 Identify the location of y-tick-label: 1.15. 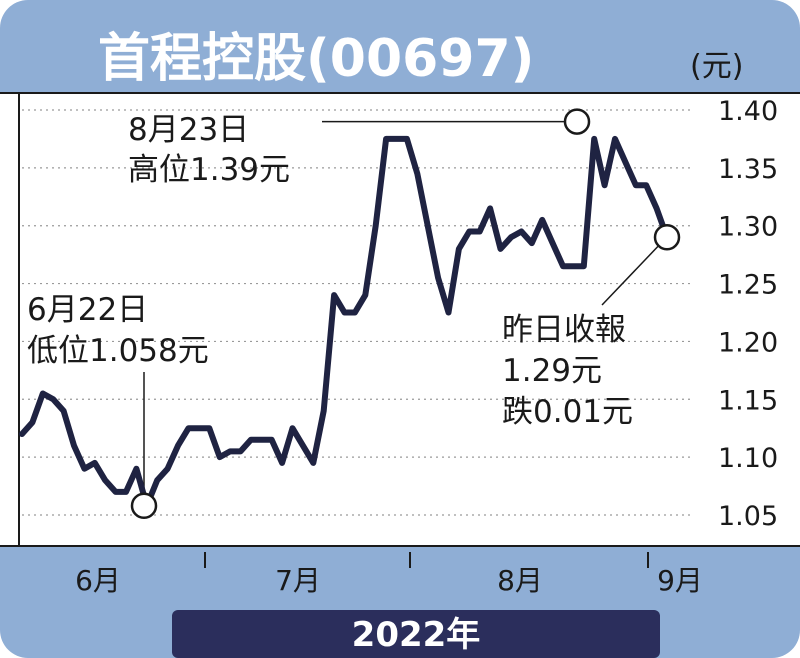
(748, 400).